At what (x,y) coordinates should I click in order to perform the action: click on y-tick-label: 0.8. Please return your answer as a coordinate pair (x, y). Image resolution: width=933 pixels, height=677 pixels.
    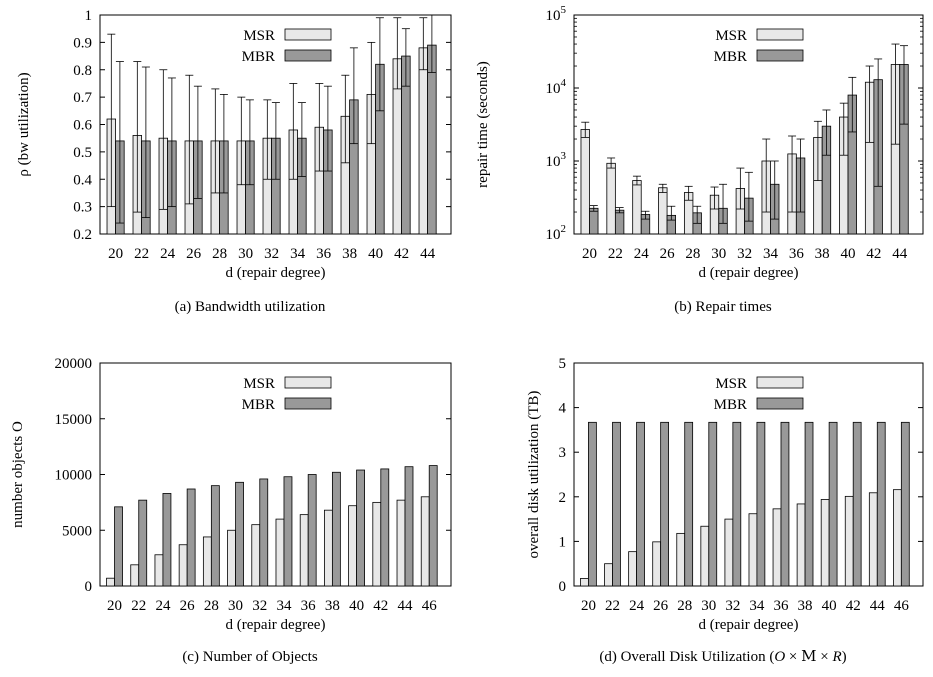
    Looking at the image, I should click on (82, 71).